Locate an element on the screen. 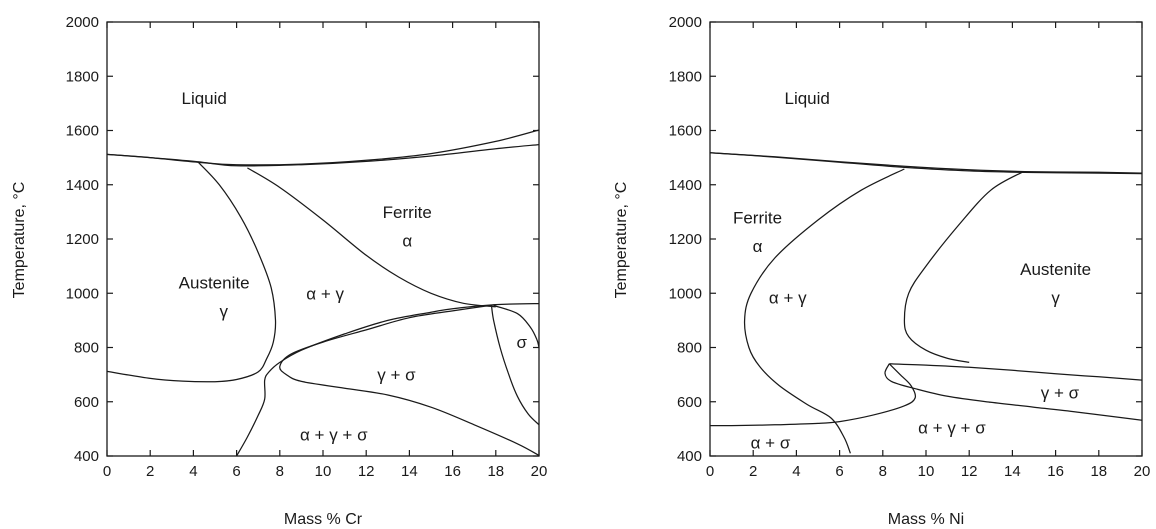 The image size is (1156, 529). x-axis-title: Mass % Ni is located at coordinates (926, 519).